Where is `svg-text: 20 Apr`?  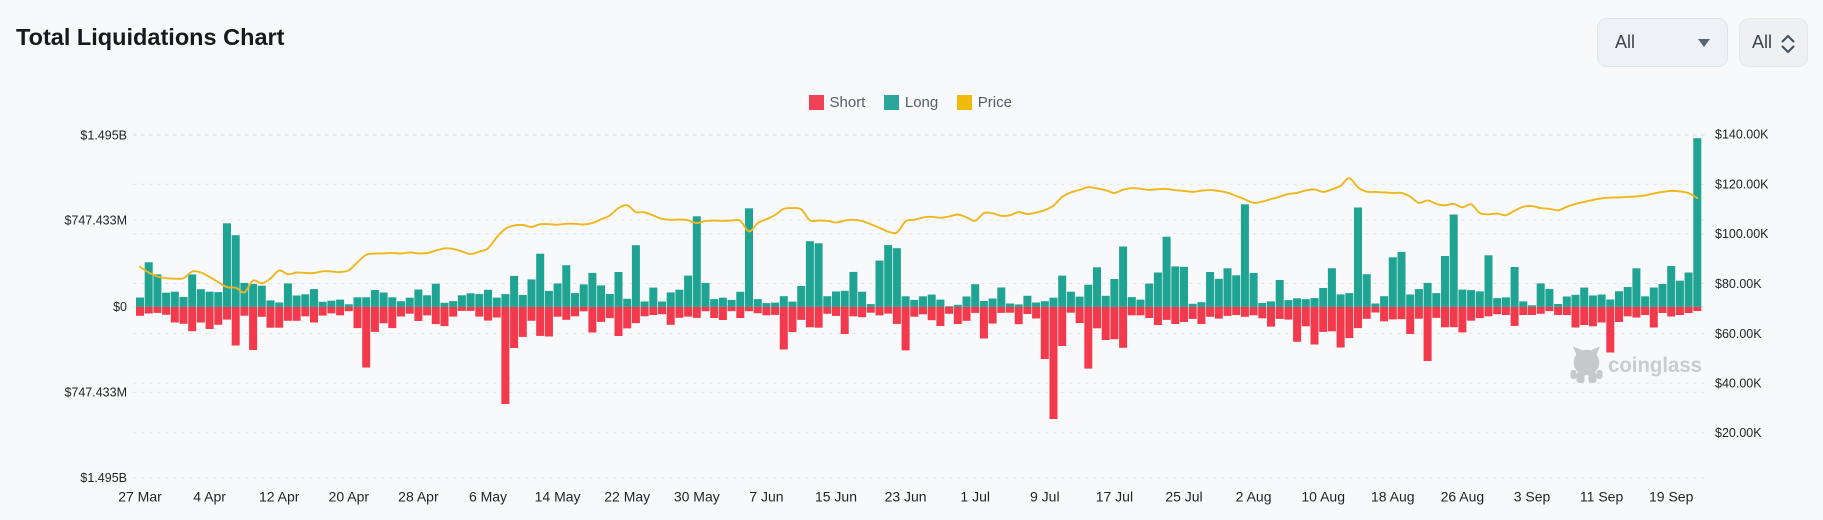 svg-text: 20 Apr is located at coordinates (349, 497).